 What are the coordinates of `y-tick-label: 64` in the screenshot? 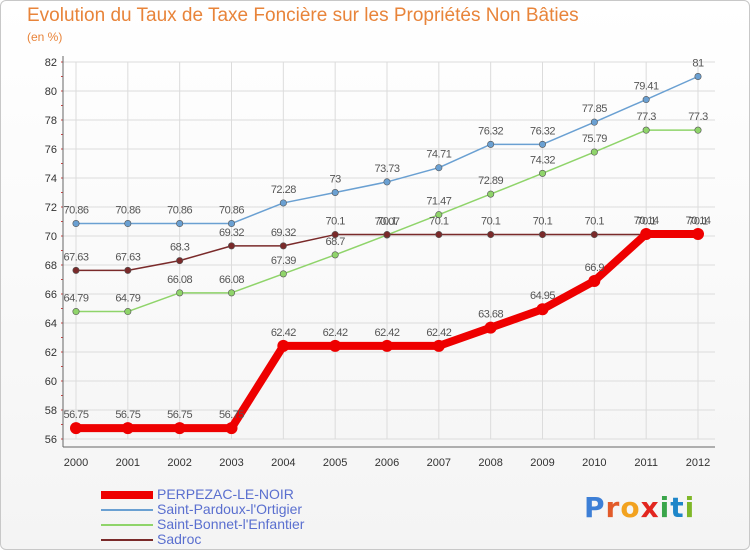 It's located at (51, 324).